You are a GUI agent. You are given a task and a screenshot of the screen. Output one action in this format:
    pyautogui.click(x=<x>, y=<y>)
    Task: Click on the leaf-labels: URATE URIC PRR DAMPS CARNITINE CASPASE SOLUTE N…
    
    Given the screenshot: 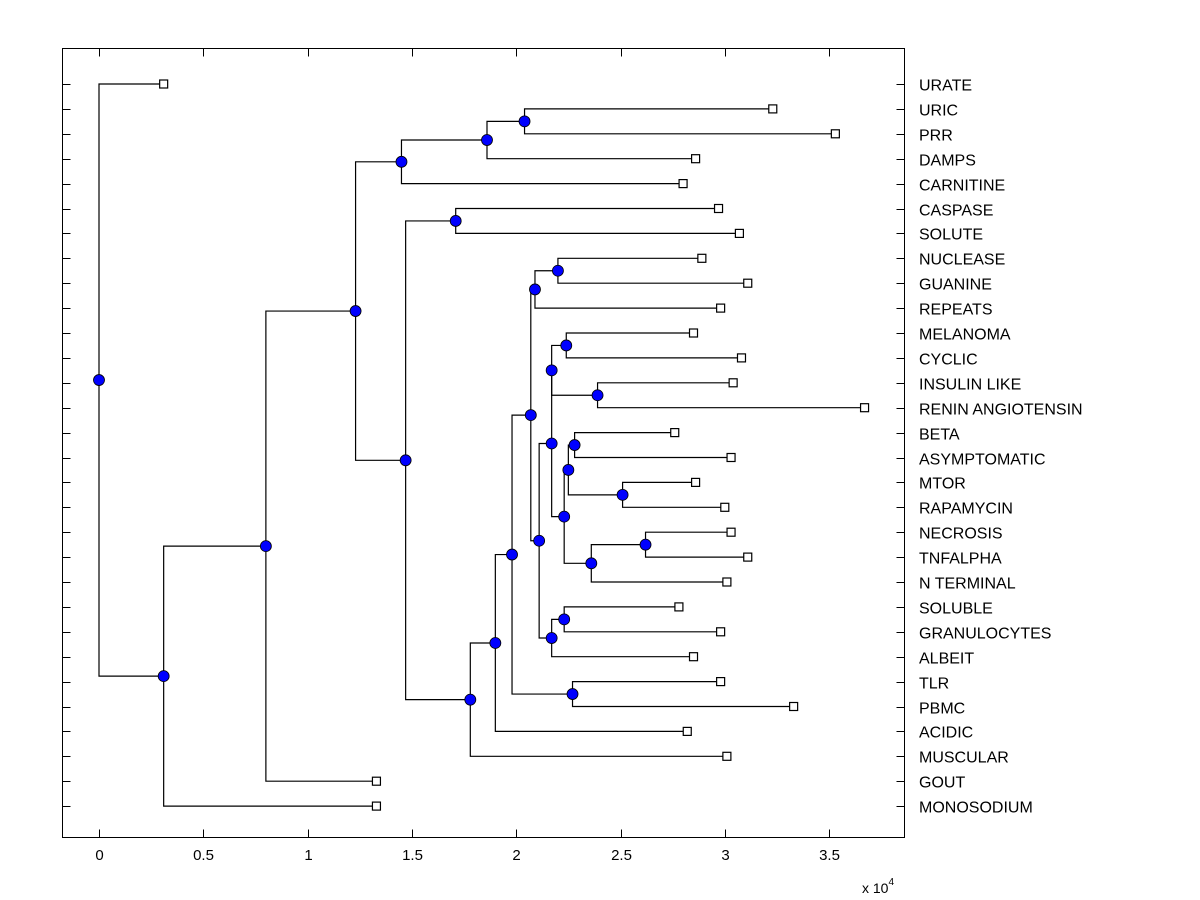 What is the action you would take?
    pyautogui.click(x=1001, y=447)
    